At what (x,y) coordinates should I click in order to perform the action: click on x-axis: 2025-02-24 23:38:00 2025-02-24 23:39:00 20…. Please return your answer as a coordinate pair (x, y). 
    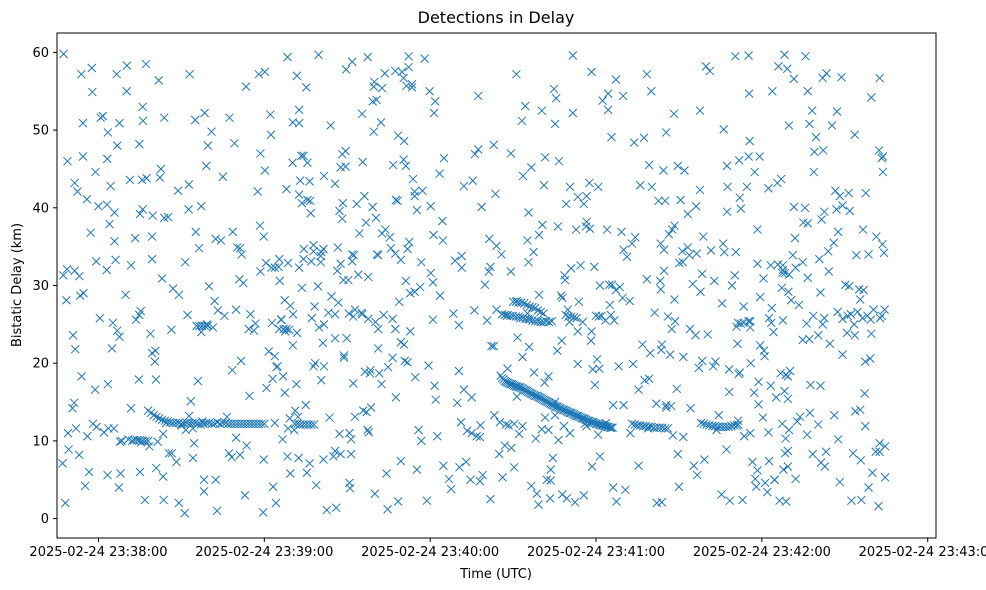
    Looking at the image, I should click on (507, 549).